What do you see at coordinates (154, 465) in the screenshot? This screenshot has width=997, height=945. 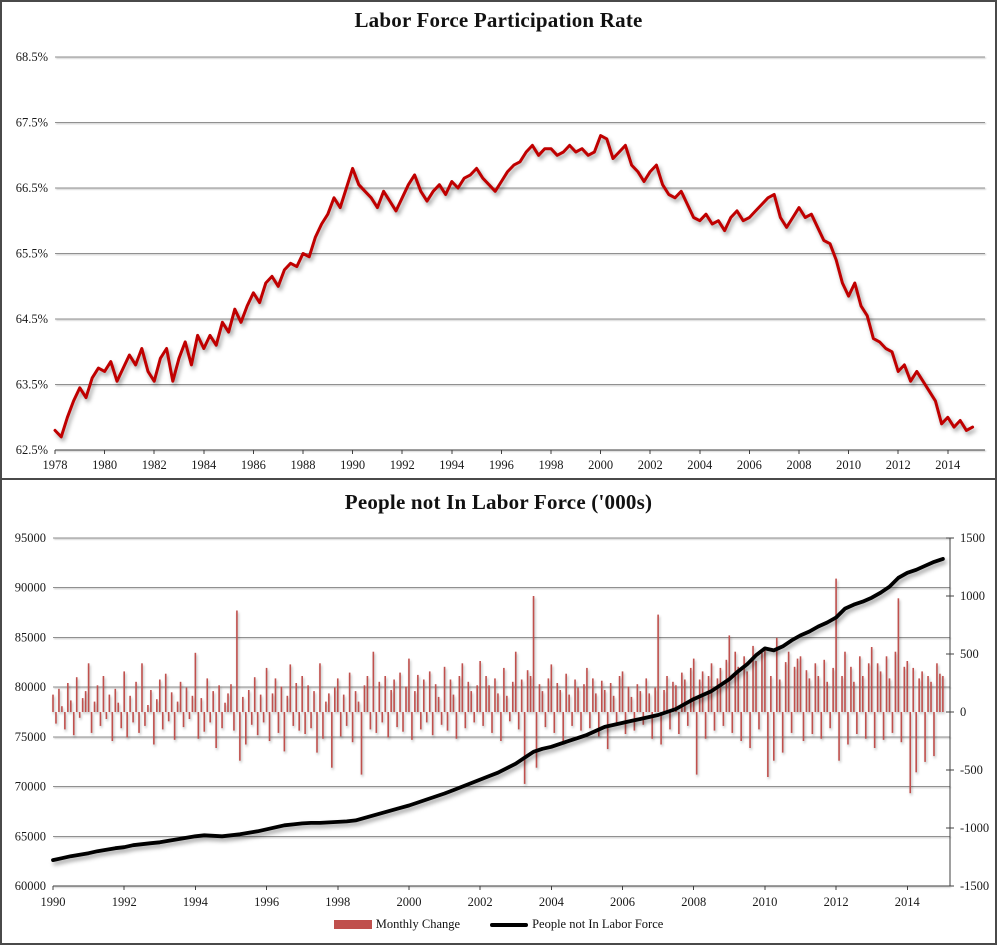 I see `svg-text: 1982` at bounding box center [154, 465].